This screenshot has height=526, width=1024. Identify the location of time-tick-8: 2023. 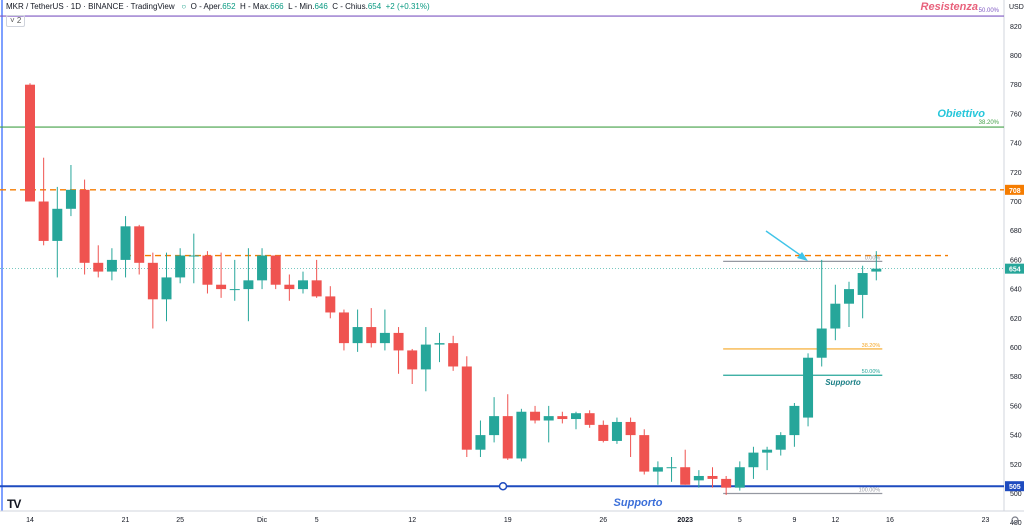
(685, 520).